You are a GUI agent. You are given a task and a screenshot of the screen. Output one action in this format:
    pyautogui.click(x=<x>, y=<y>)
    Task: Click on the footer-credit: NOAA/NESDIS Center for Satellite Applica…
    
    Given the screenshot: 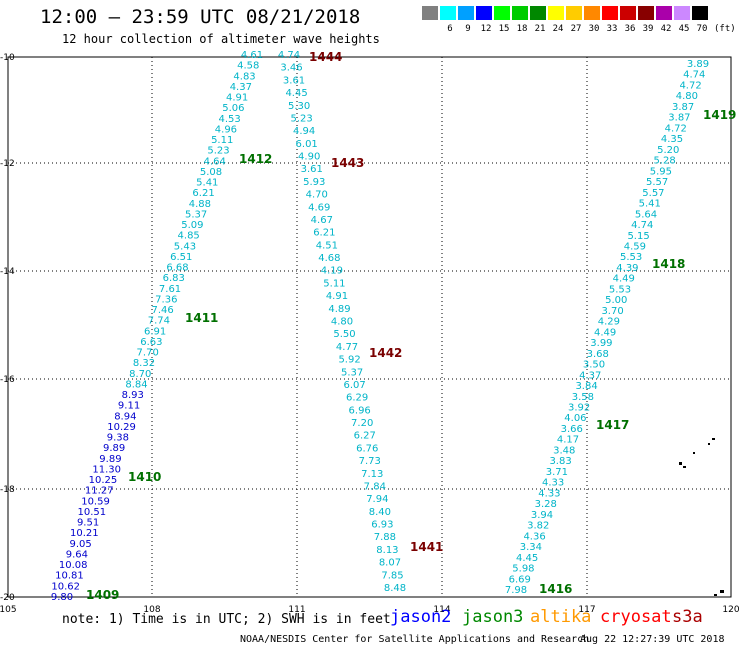 What is the action you would take?
    pyautogui.click(x=415, y=639)
    